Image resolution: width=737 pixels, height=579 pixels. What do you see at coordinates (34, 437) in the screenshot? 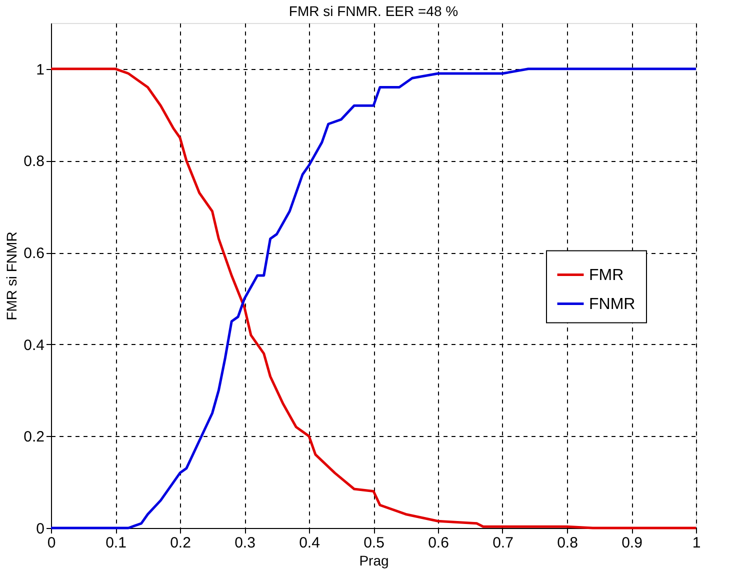
I see `y-tick-label: 0.2` at bounding box center [34, 437].